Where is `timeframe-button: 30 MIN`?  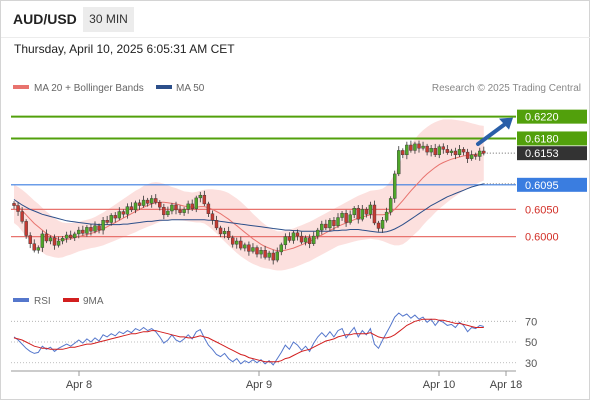
timeframe-button: 30 MIN is located at coordinates (108, 19).